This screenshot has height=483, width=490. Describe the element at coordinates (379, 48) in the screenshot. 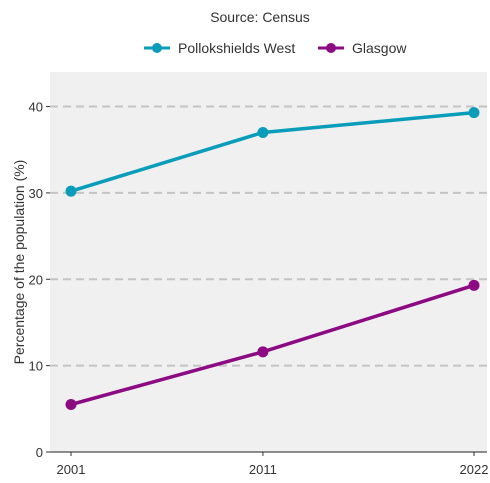

I see `legend-label-glasgow: Glasgow` at that location.